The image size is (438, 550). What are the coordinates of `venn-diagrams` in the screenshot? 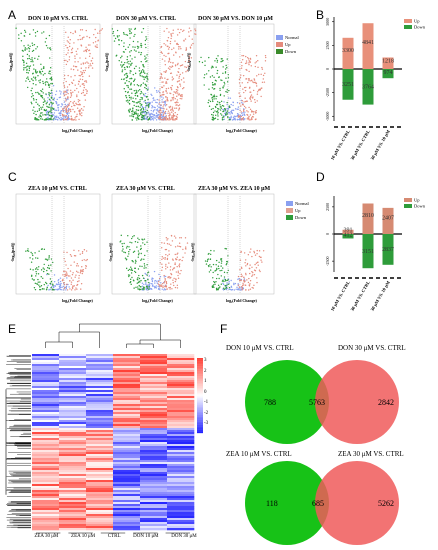 It's located at (322, 452).